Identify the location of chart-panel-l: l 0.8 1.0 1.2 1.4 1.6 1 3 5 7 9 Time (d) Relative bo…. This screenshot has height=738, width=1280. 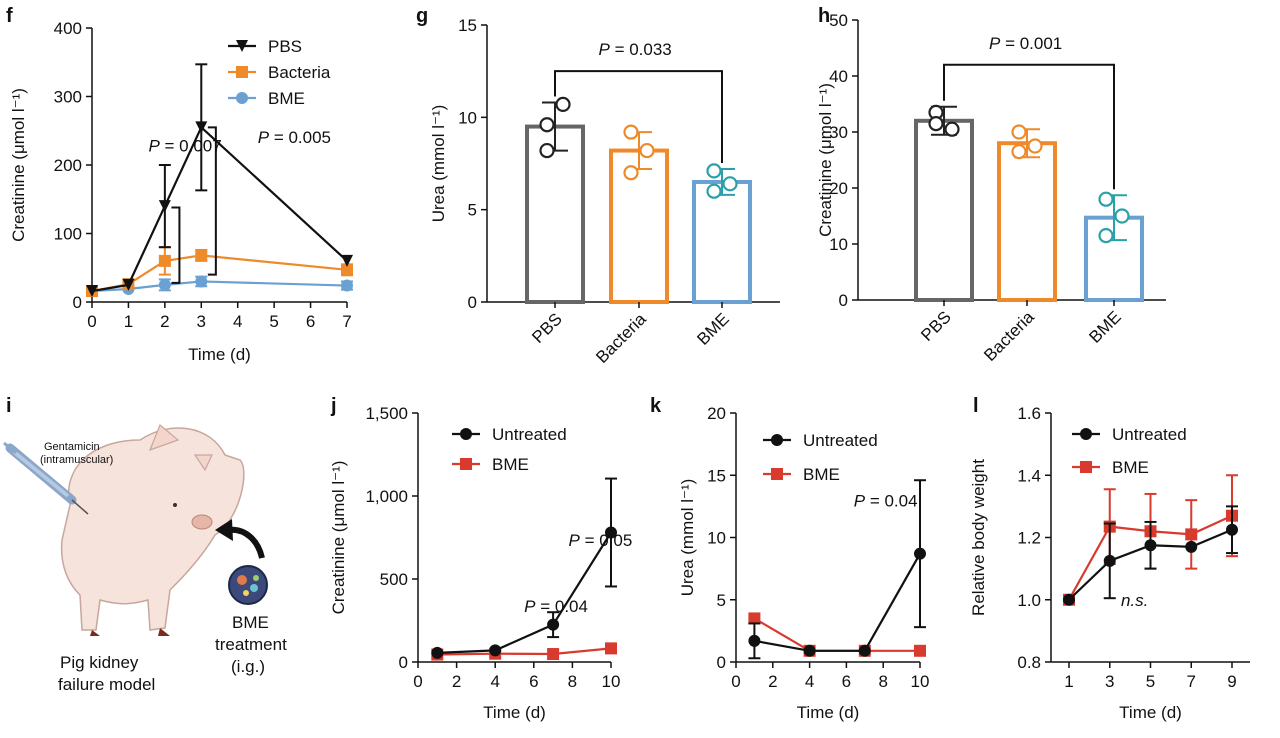
(1109, 558).